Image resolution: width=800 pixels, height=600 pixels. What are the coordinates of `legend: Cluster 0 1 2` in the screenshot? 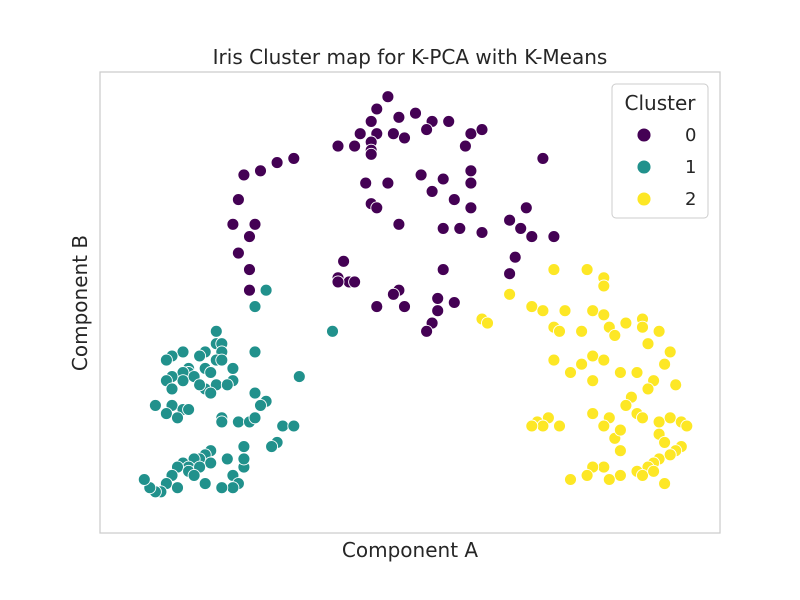 It's located at (660, 151).